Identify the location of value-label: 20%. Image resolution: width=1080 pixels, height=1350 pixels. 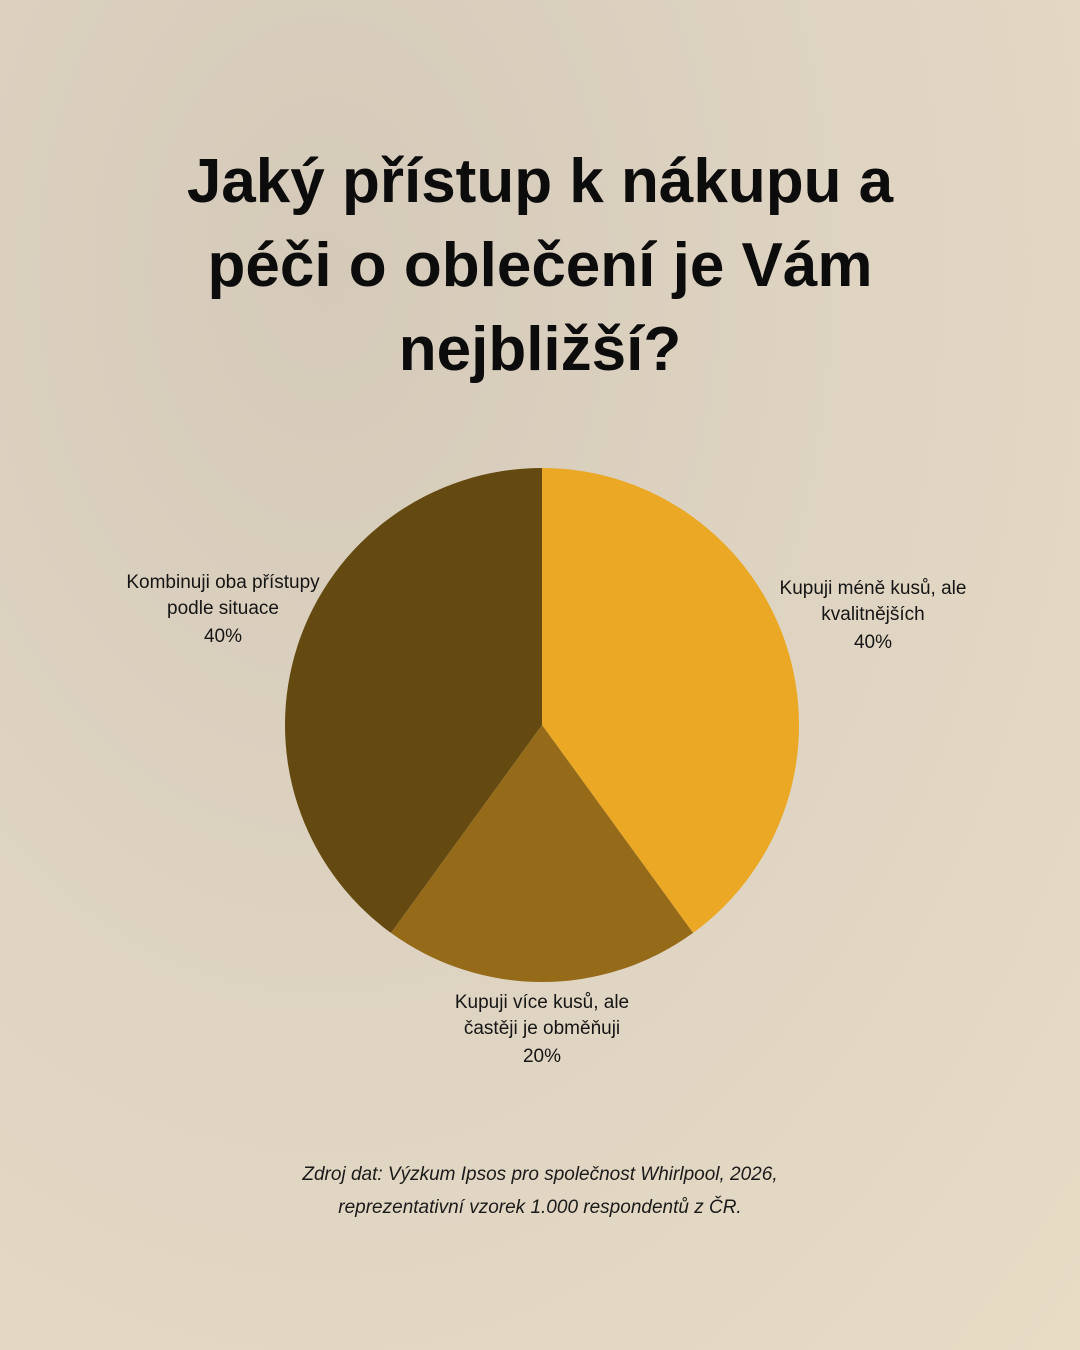
(542, 1056).